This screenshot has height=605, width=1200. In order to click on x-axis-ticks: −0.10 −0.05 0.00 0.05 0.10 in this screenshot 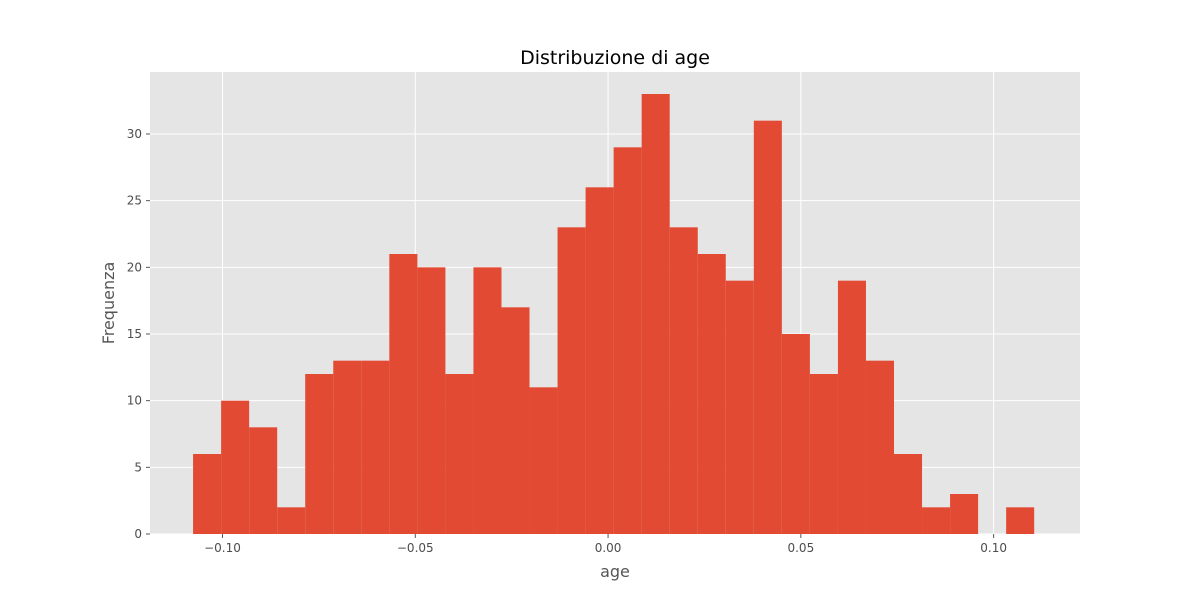, I will do `click(605, 544)`.